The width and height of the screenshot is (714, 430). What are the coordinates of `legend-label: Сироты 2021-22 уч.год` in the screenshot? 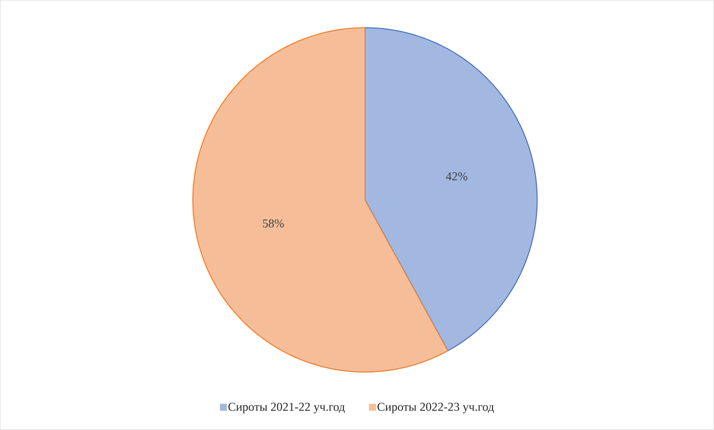 It's located at (286, 408).